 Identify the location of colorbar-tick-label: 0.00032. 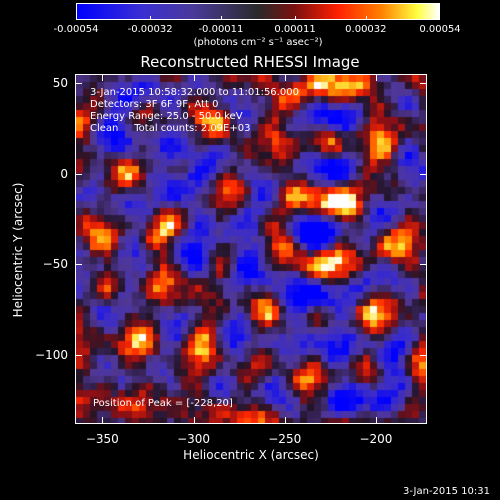
(366, 29).